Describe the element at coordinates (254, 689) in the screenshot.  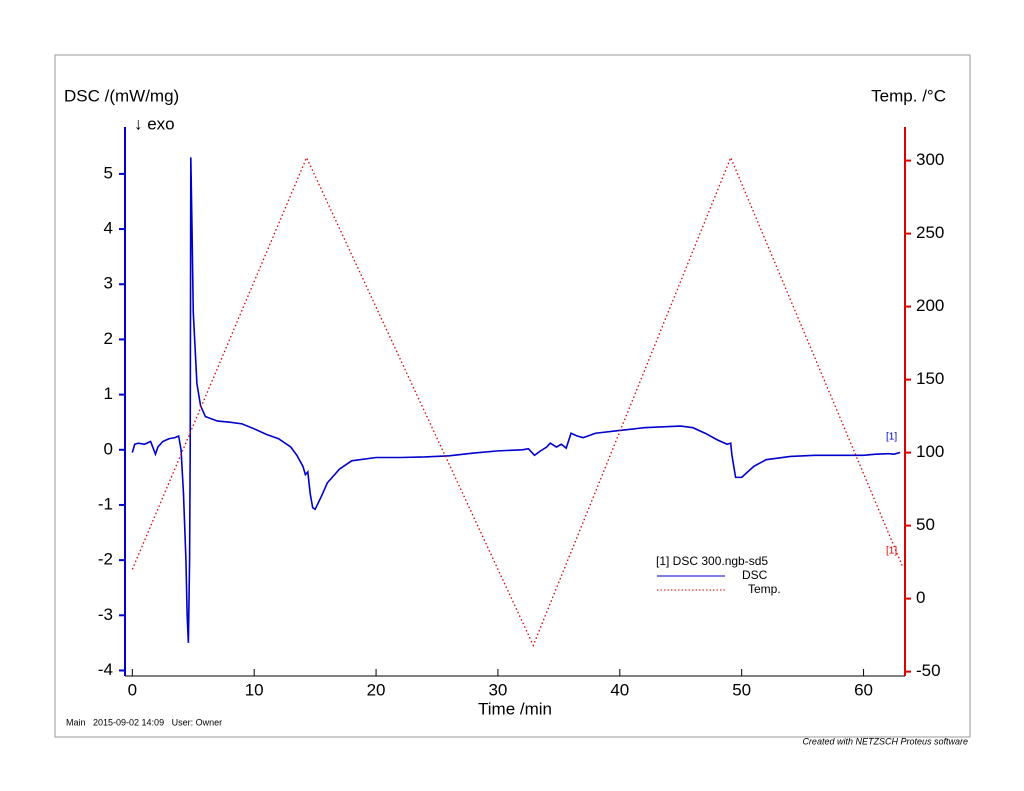
I see `x-tick-label: 10` at that location.